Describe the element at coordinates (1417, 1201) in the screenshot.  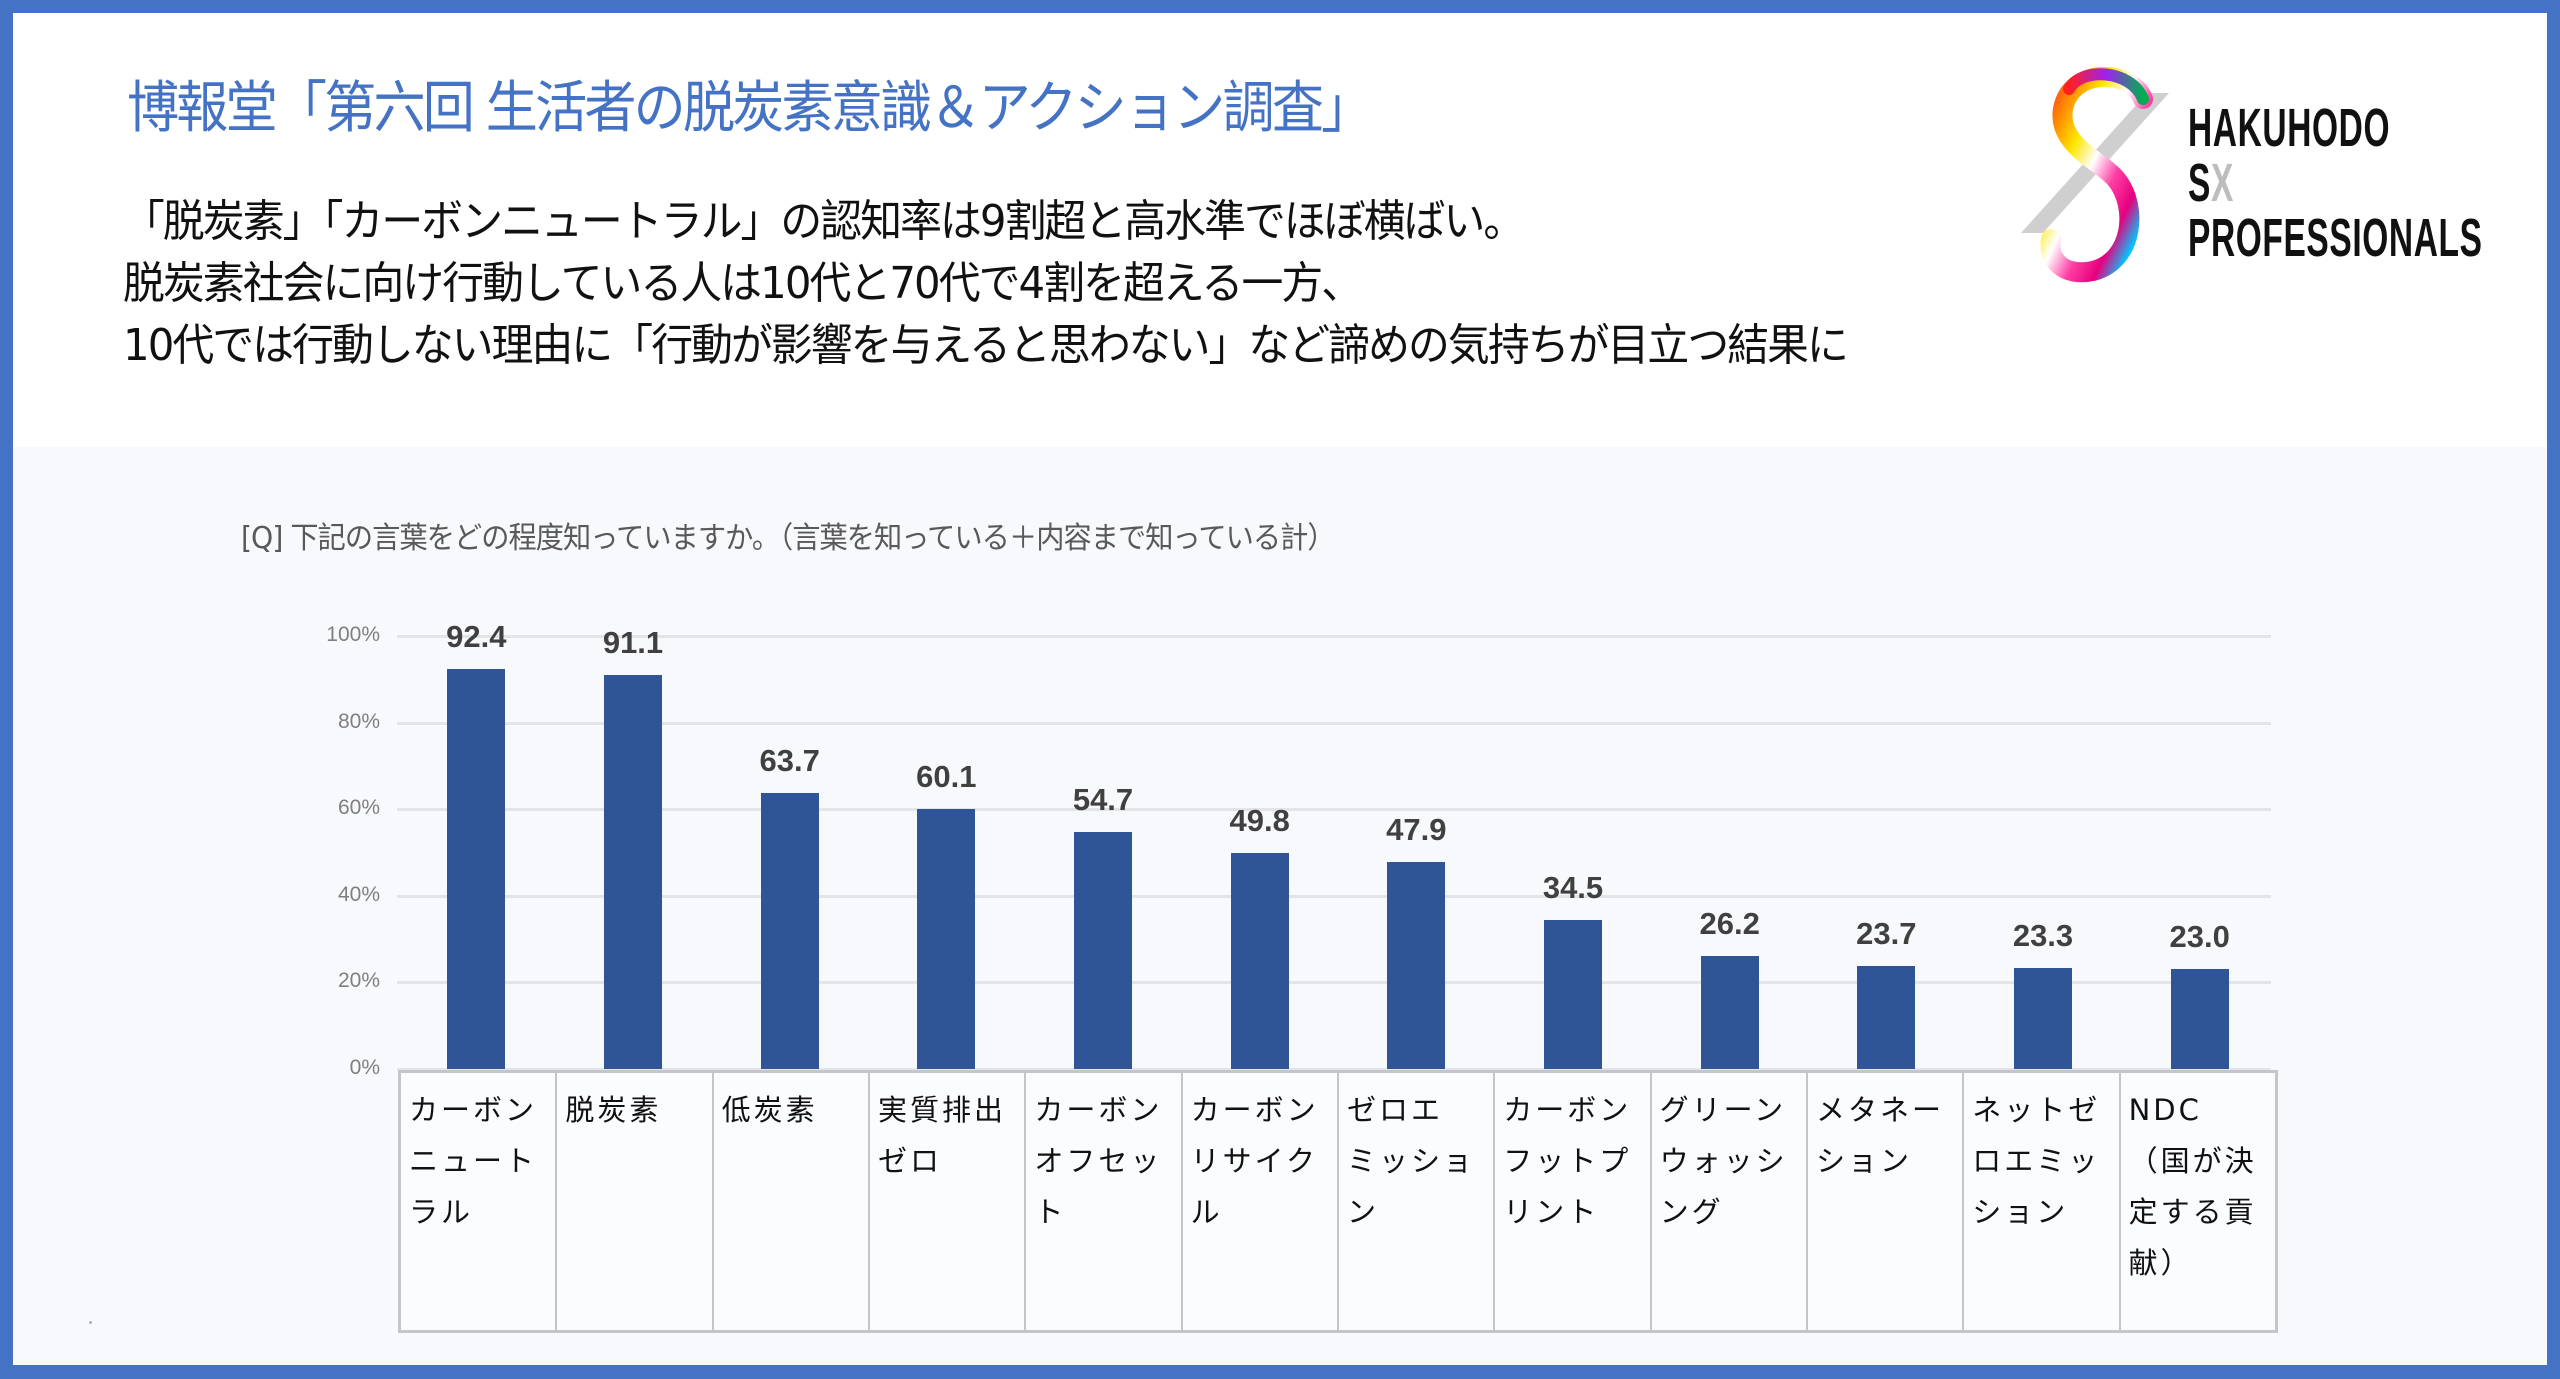
I see `category-label: ゼロエ ミッショ ン` at that location.